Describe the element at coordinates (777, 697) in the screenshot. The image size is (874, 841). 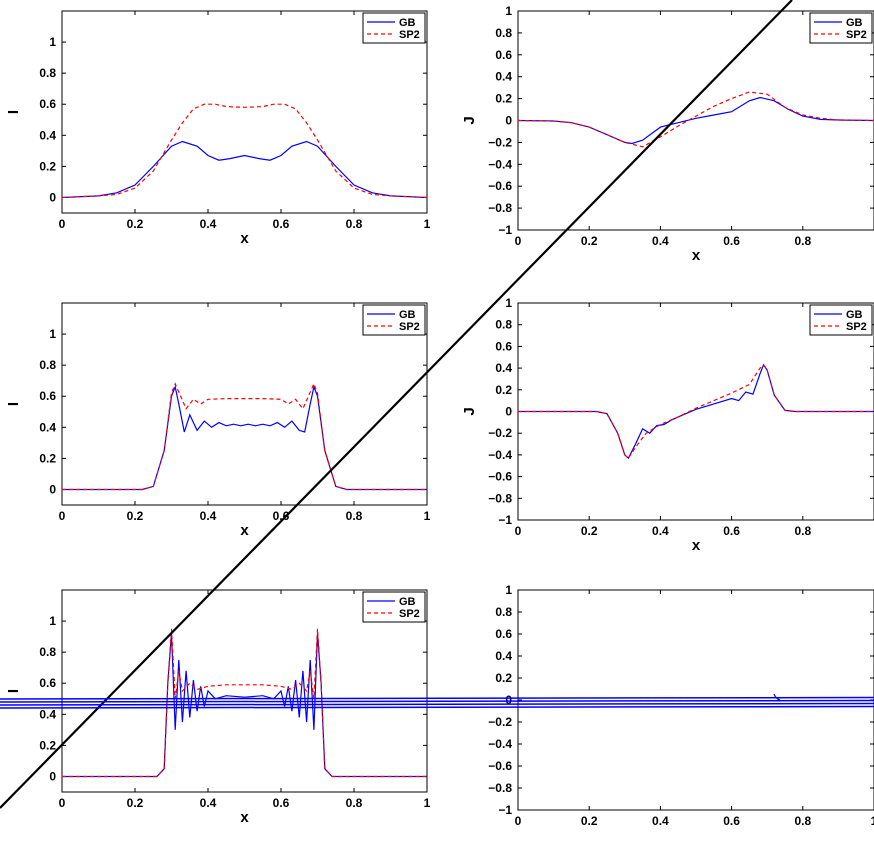
I see `stray-curve-mark` at that location.